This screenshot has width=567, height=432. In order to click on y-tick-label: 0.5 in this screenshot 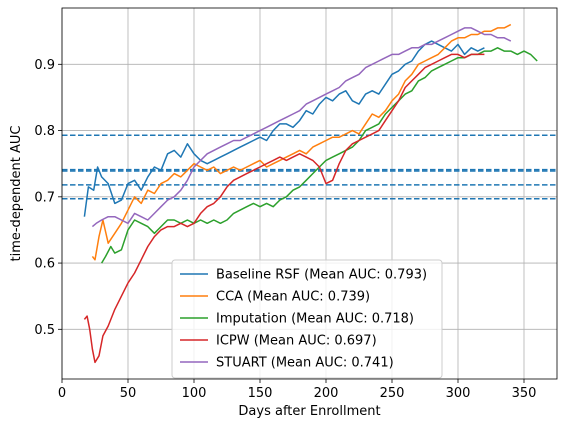, I will do `click(44, 330)`.